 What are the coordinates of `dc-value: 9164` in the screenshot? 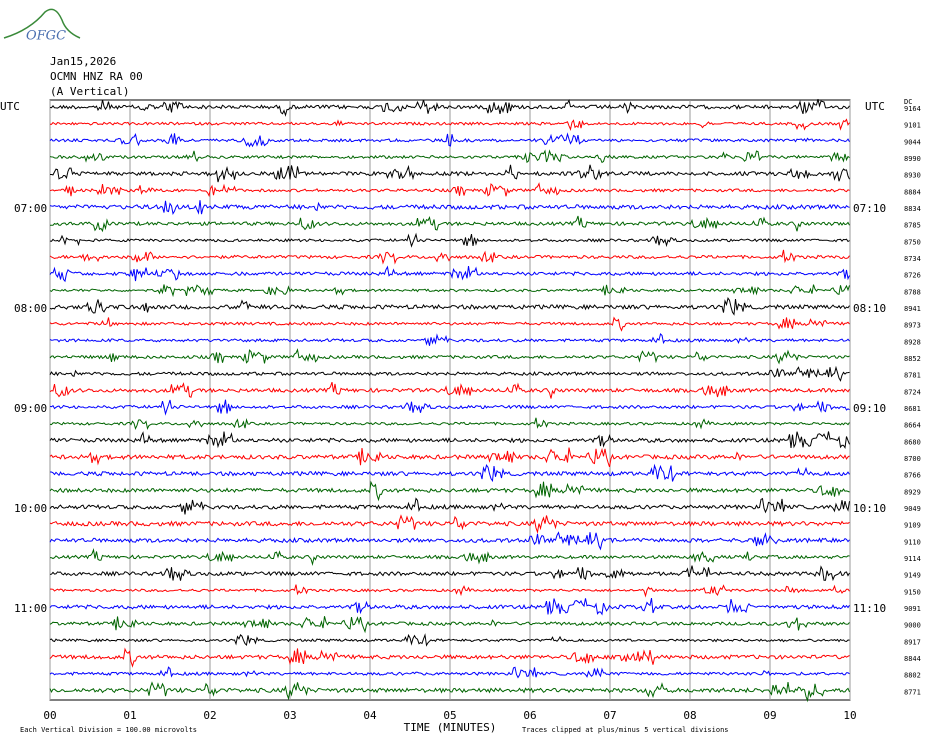 It's located at (912, 109).